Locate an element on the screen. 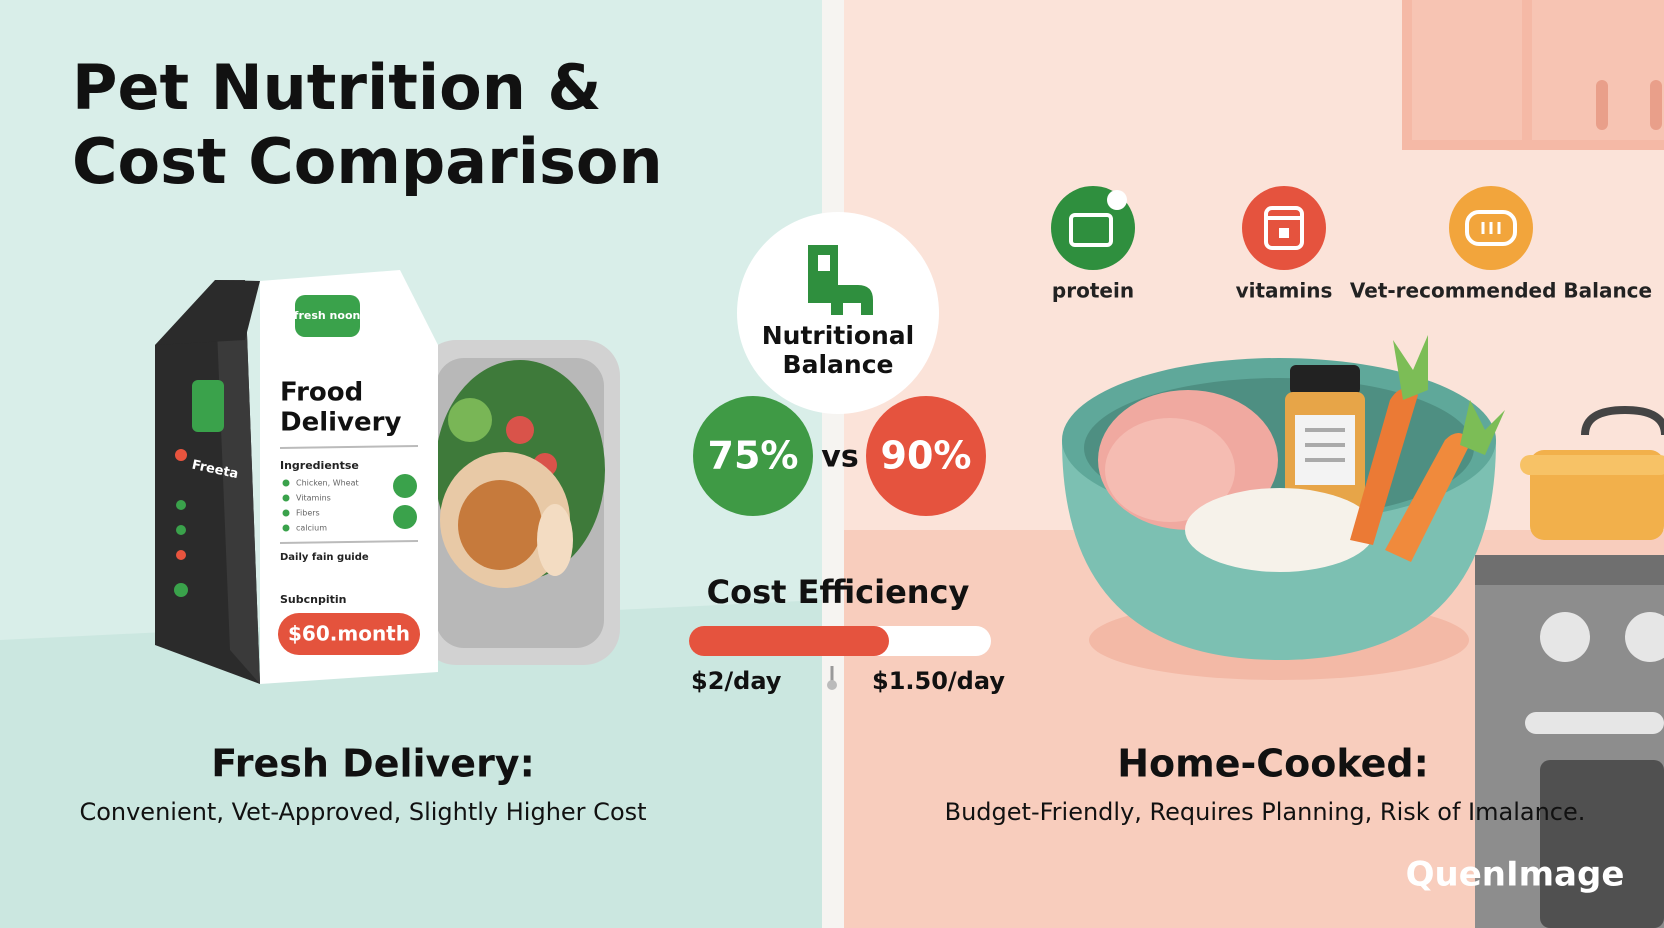 The height and width of the screenshot is (928, 1664). fresh-score: 75% is located at coordinates (753, 456).